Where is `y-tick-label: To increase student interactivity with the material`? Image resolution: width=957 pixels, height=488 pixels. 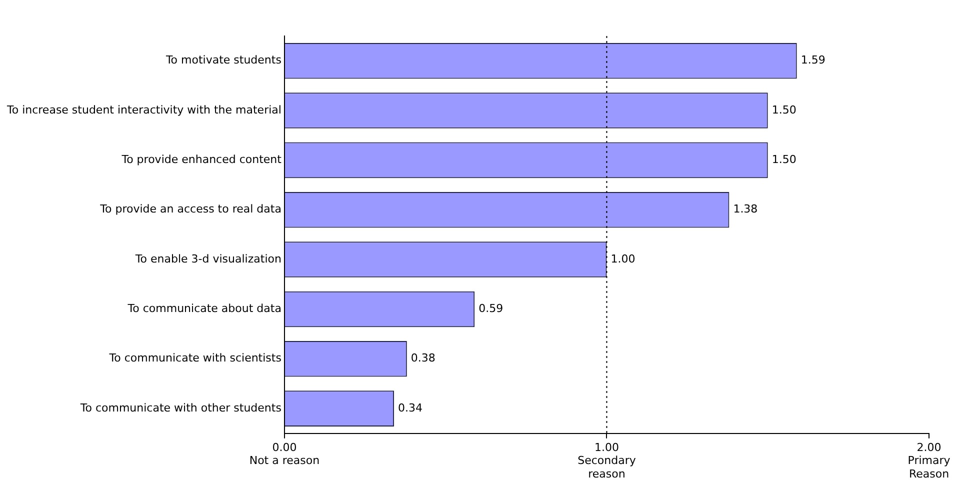
y-tick-label: To increase student interactivity with the material is located at coordinates (144, 109).